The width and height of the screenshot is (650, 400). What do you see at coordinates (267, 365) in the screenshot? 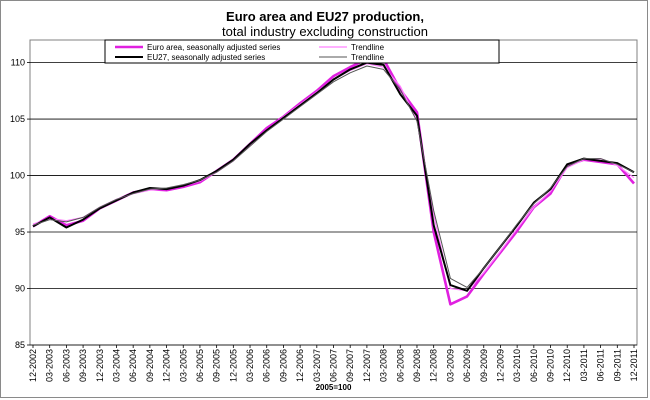
I see `x-tick-label: 06-2006` at bounding box center [267, 365].